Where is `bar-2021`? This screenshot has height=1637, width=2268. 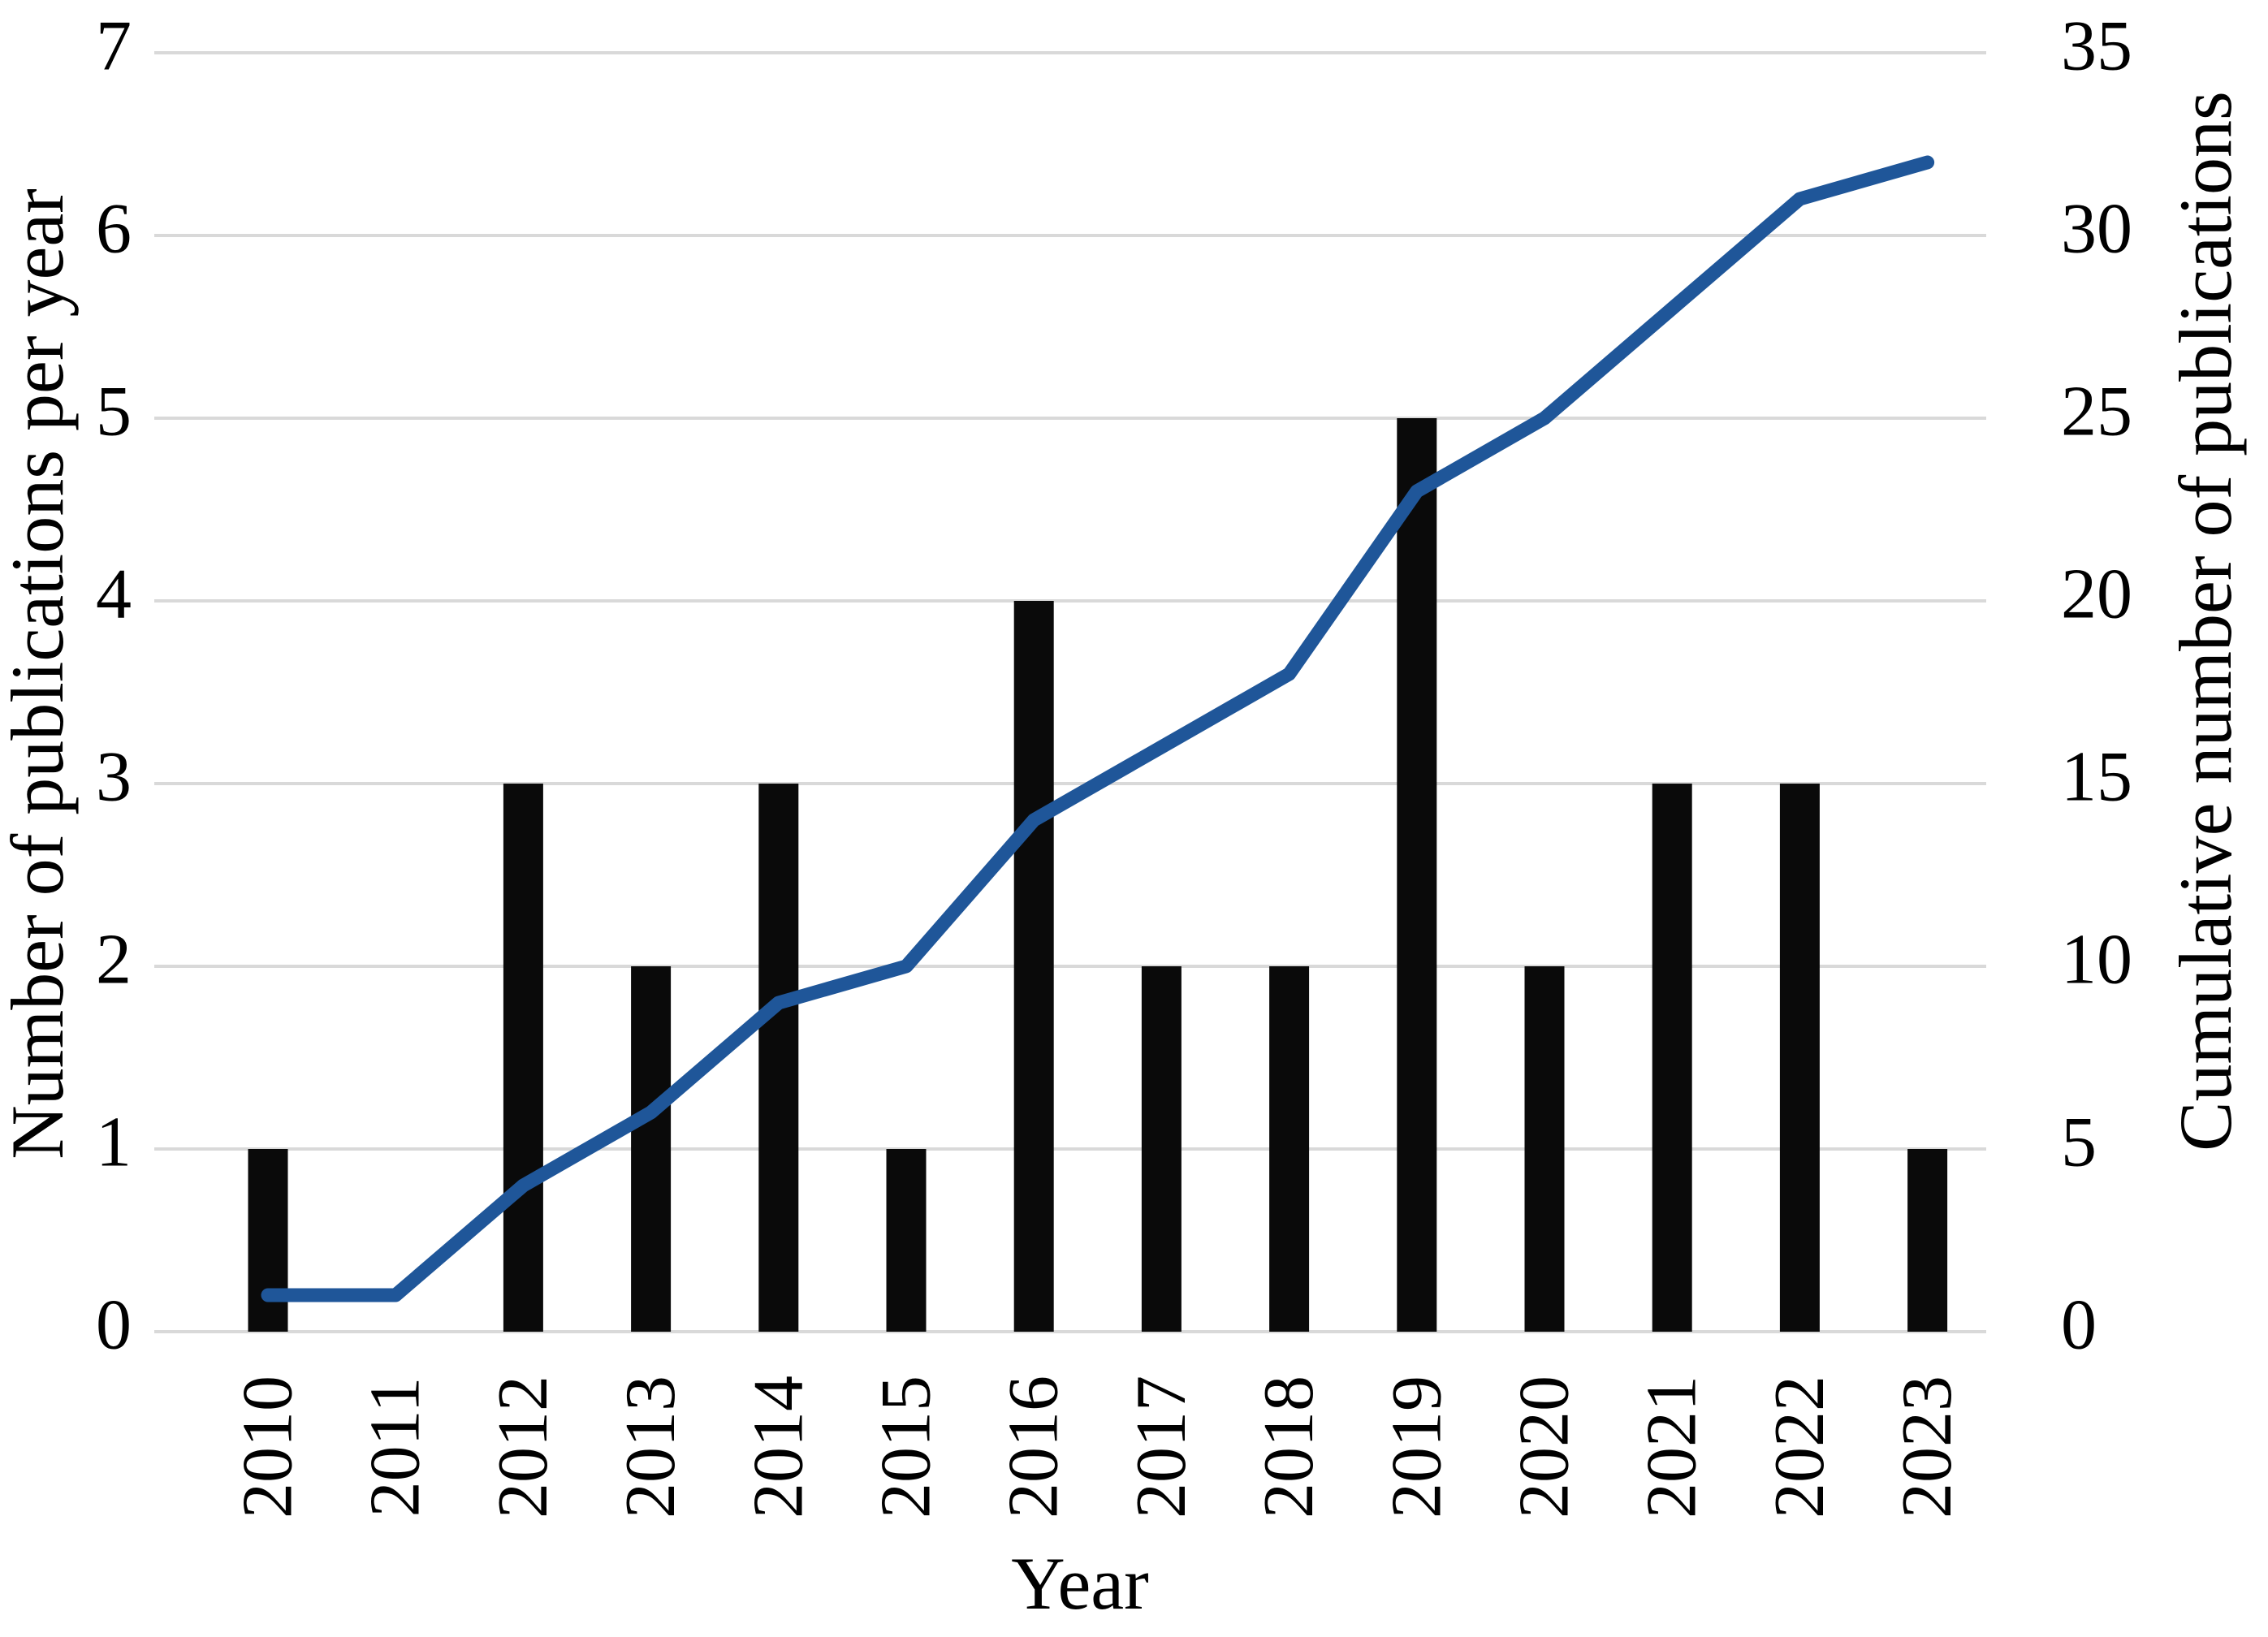 bar-2021 is located at coordinates (1672, 1058).